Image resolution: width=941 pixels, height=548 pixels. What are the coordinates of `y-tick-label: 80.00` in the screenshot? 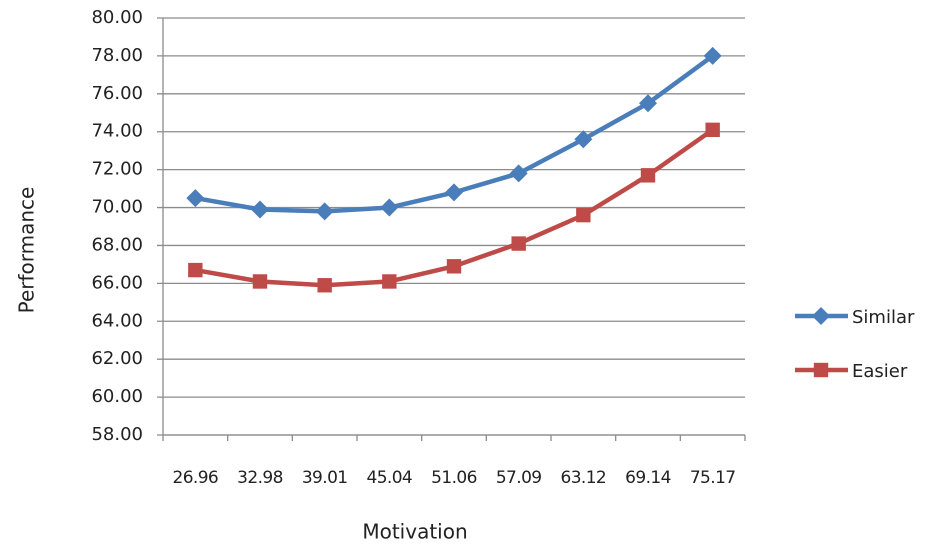 It's located at (117, 17).